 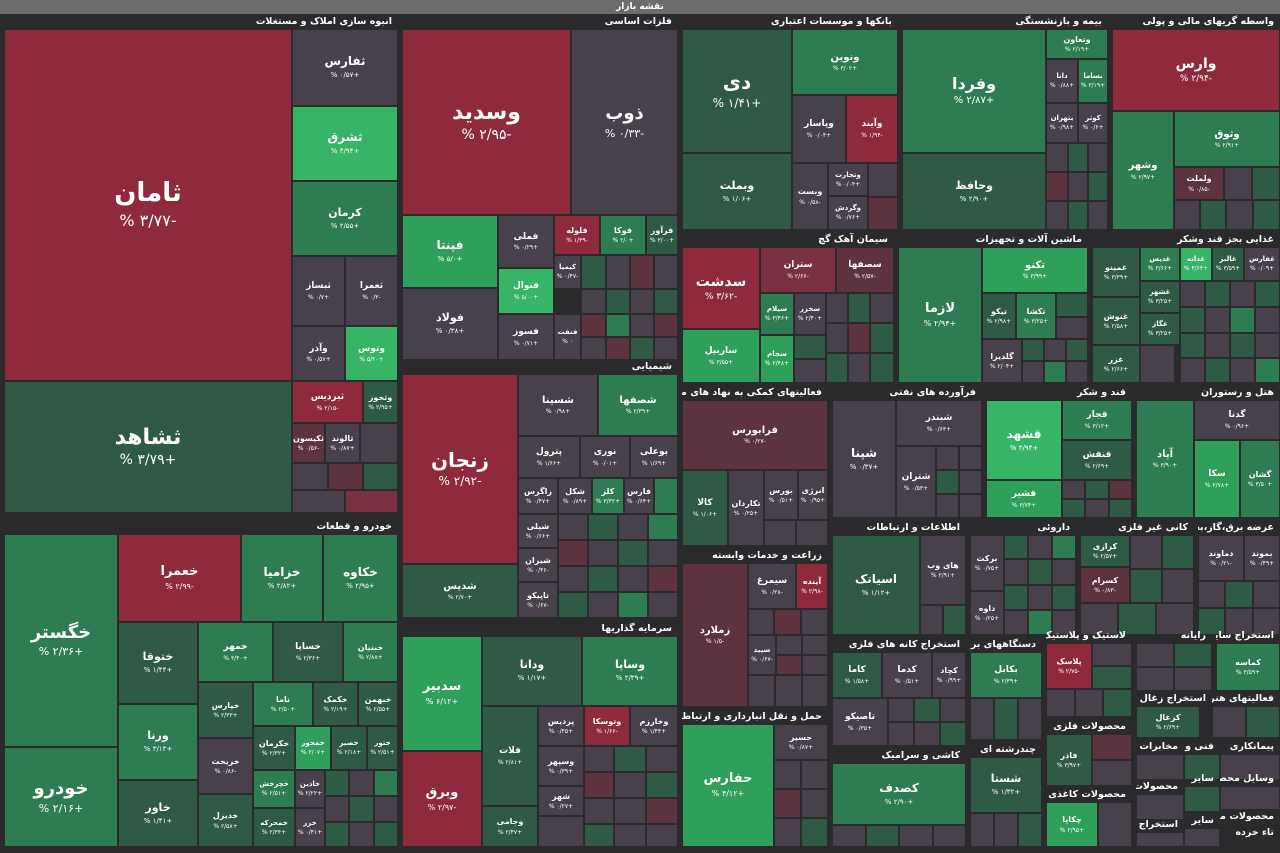 I want to click on sector-header: قند و شکر, so click(x=1101, y=392).